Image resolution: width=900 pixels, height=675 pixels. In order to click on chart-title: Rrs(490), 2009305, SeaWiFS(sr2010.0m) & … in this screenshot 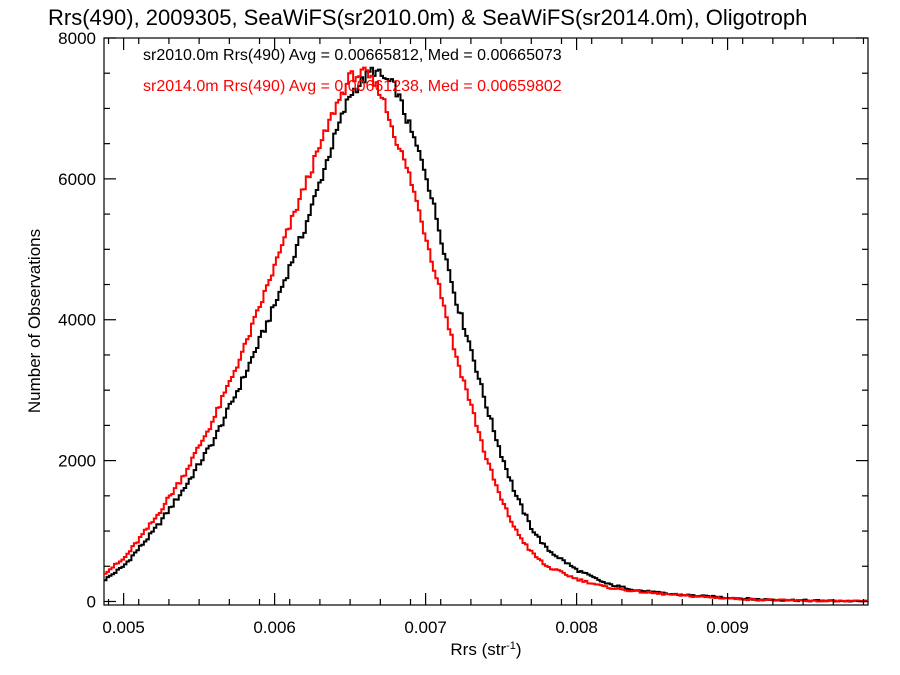, I will do `click(427, 17)`.